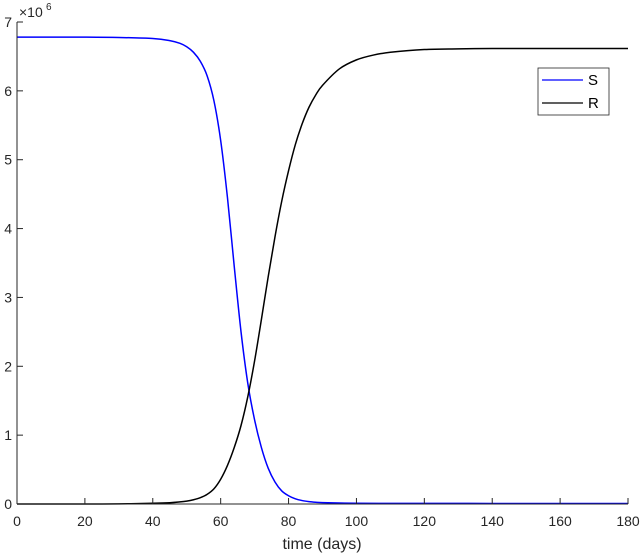 This screenshot has width=641, height=554. What do you see at coordinates (49, 7) in the screenshot?
I see `y-exponent-power: 6` at bounding box center [49, 7].